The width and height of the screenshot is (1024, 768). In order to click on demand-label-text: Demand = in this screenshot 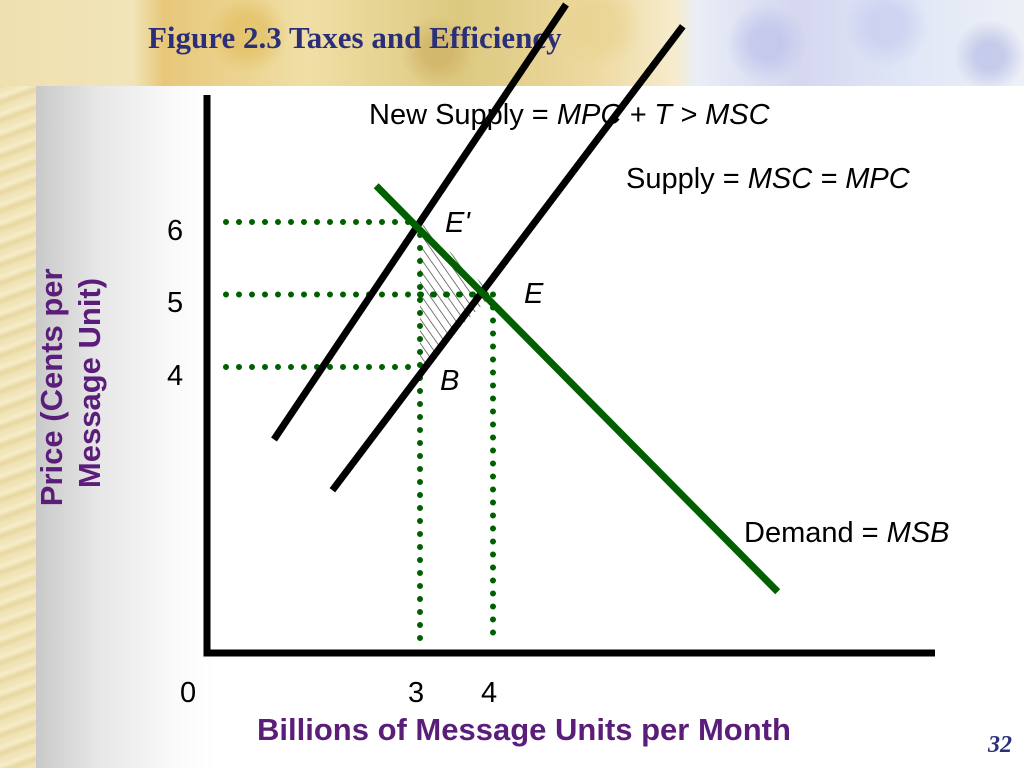, I will do `click(811, 533)`.